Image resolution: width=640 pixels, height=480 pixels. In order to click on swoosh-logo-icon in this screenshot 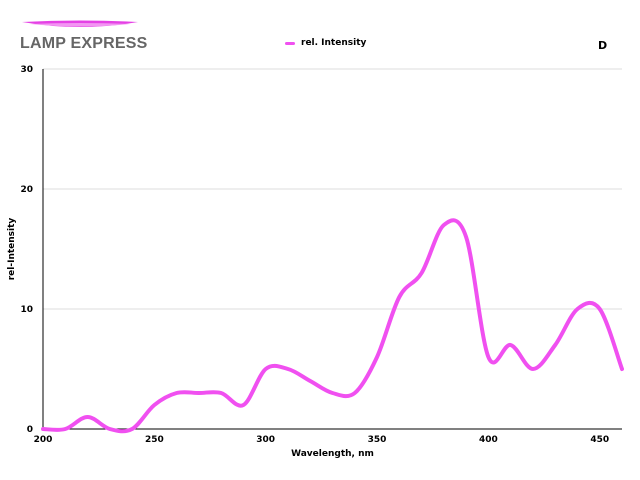, I will do `click(80, 23)`.